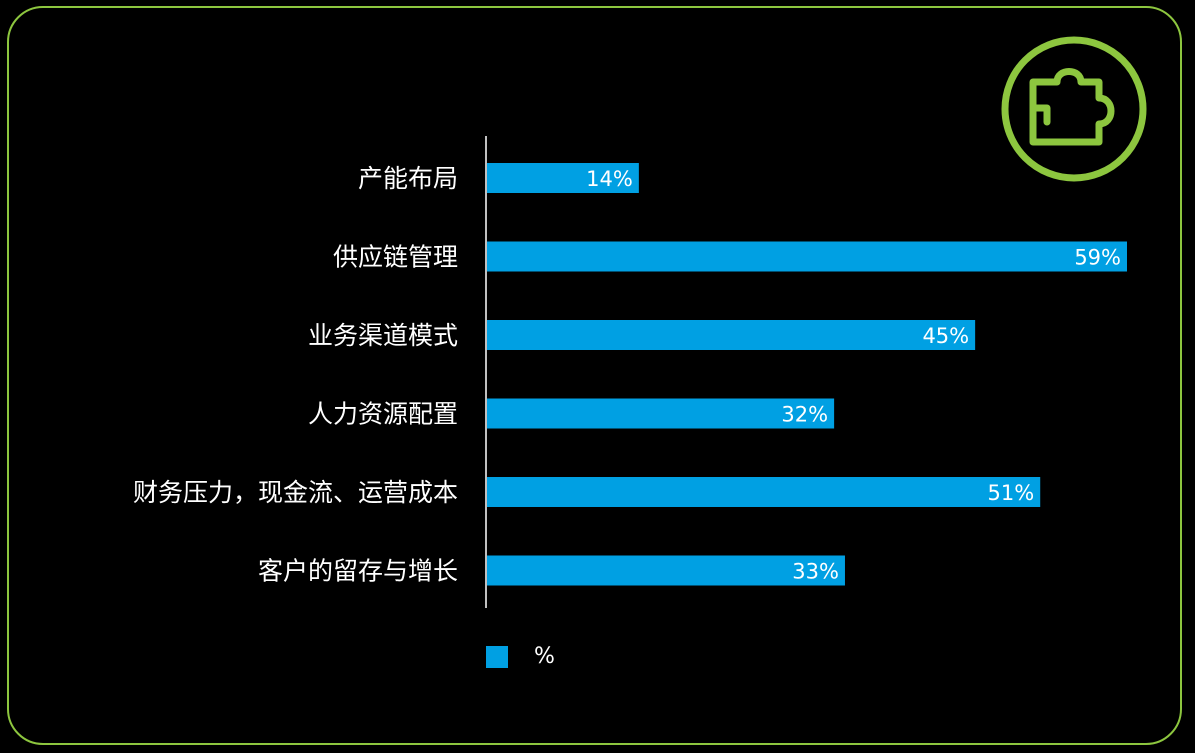 The image size is (1195, 753). I want to click on bar-value-label-3: 32%, so click(804, 415).